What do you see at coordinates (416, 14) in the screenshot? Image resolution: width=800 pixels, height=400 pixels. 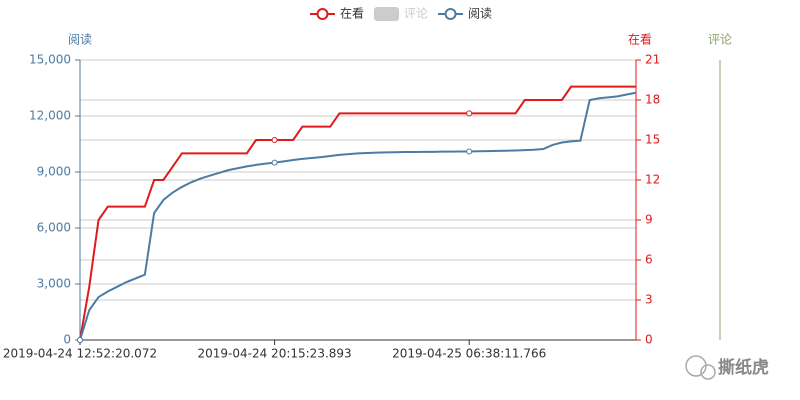 I see `legend-label: 评论` at bounding box center [416, 14].